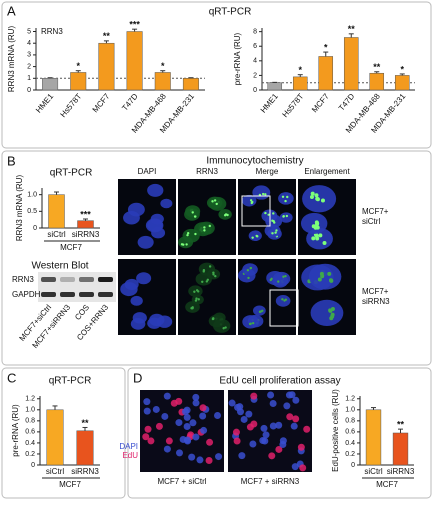 The height and width of the screenshot is (505, 433). I want to click on blot-row-label: GAPDH, so click(26, 294).